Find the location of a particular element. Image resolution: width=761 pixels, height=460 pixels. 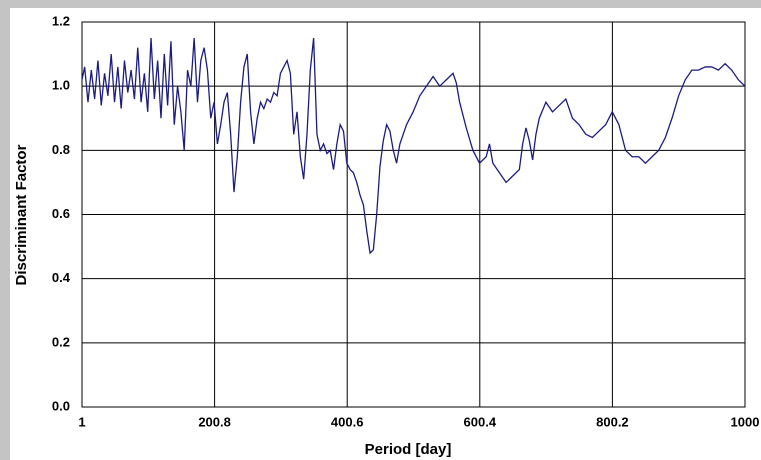

y-tick-label: 0.6 is located at coordinates (61, 213).